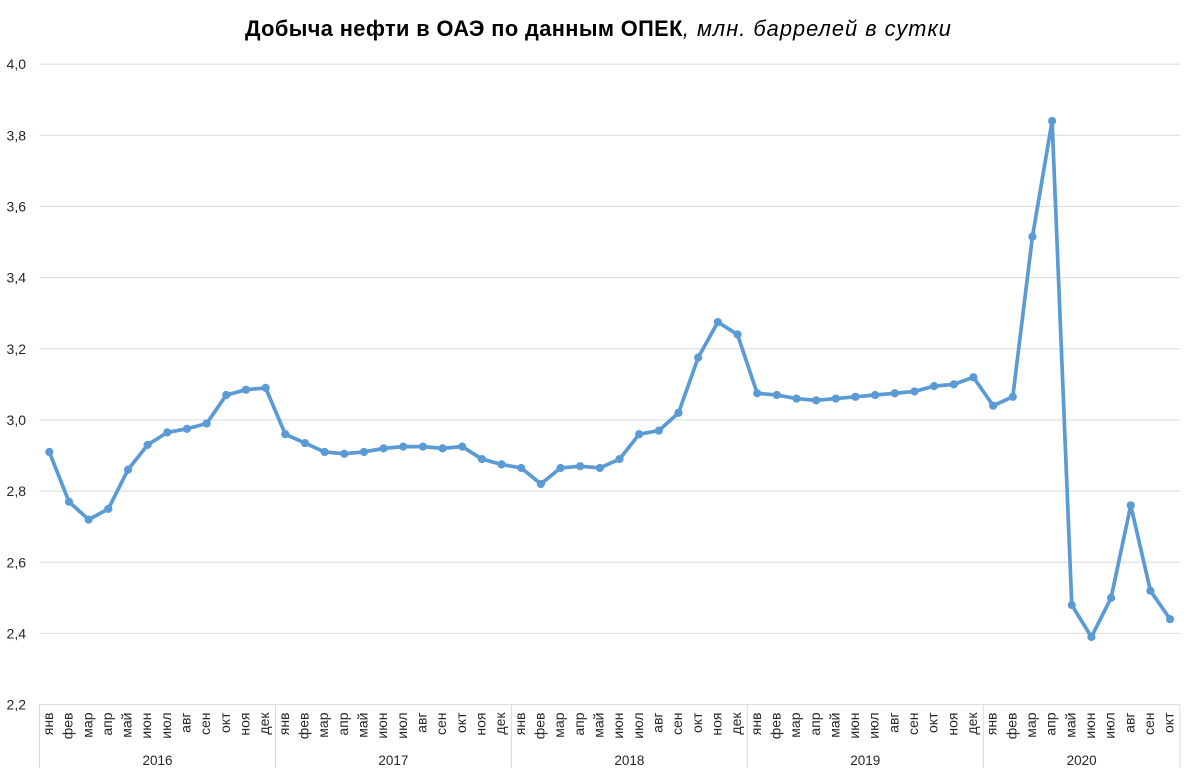 The width and height of the screenshot is (1195, 779). What do you see at coordinates (17, 420) in the screenshot?
I see `svg-text: 3,0` at bounding box center [17, 420].